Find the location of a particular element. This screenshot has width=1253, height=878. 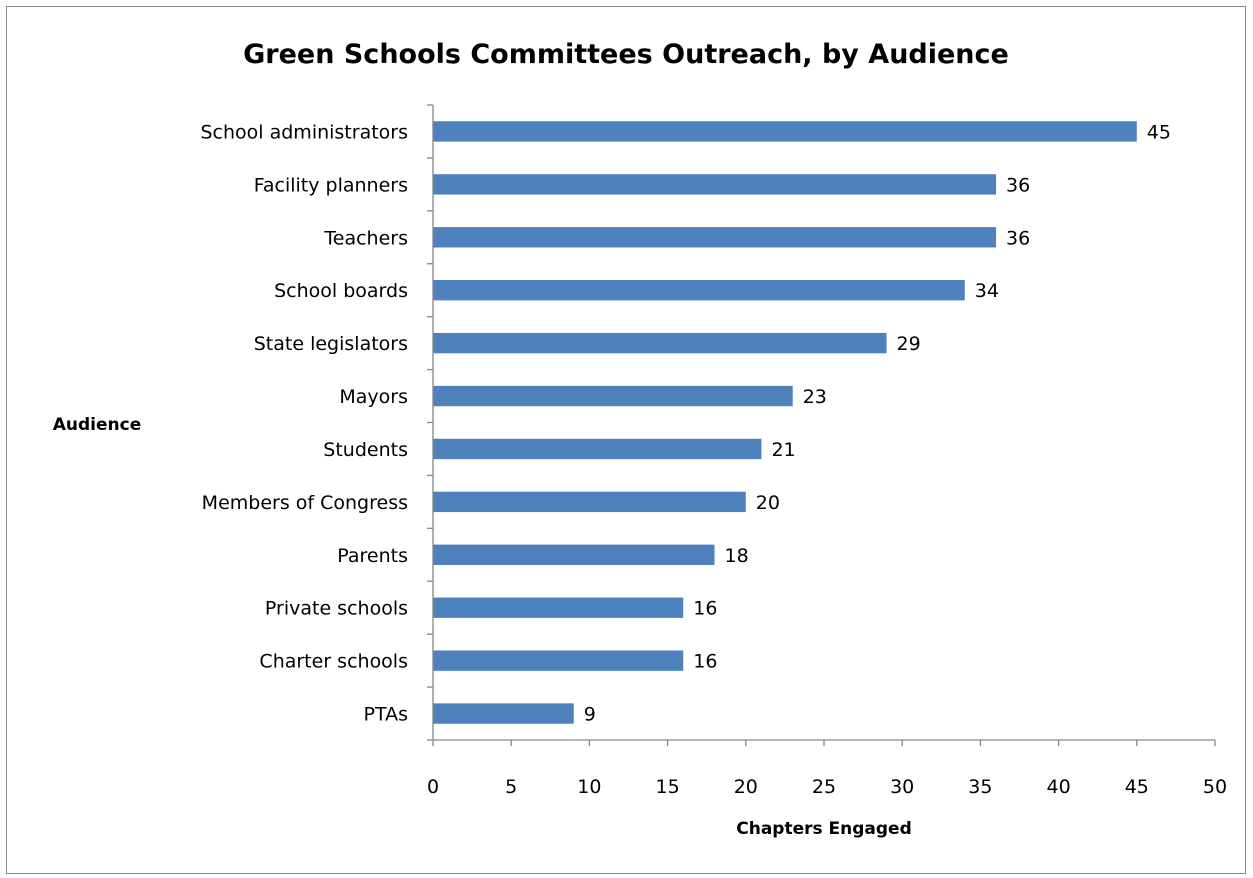

category-label: Parents is located at coordinates (372, 556).